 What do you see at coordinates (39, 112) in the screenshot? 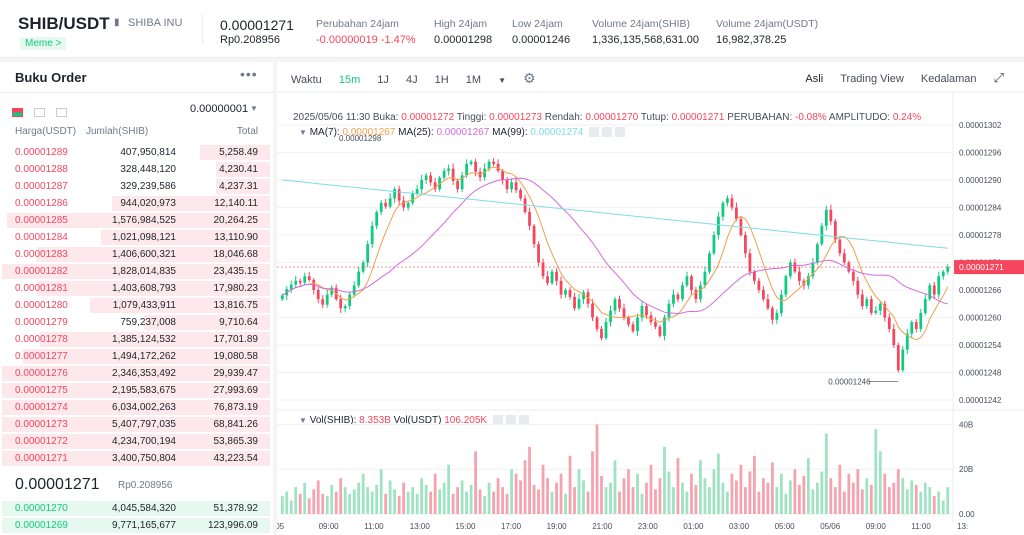
I see `bids-view-icon` at bounding box center [39, 112].